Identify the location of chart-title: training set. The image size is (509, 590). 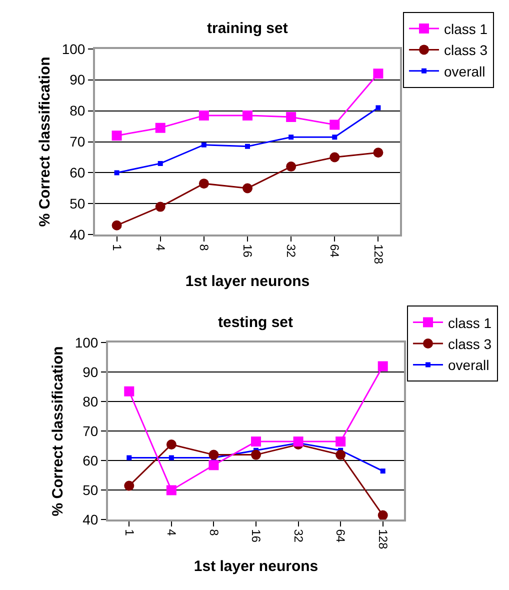
(247, 28).